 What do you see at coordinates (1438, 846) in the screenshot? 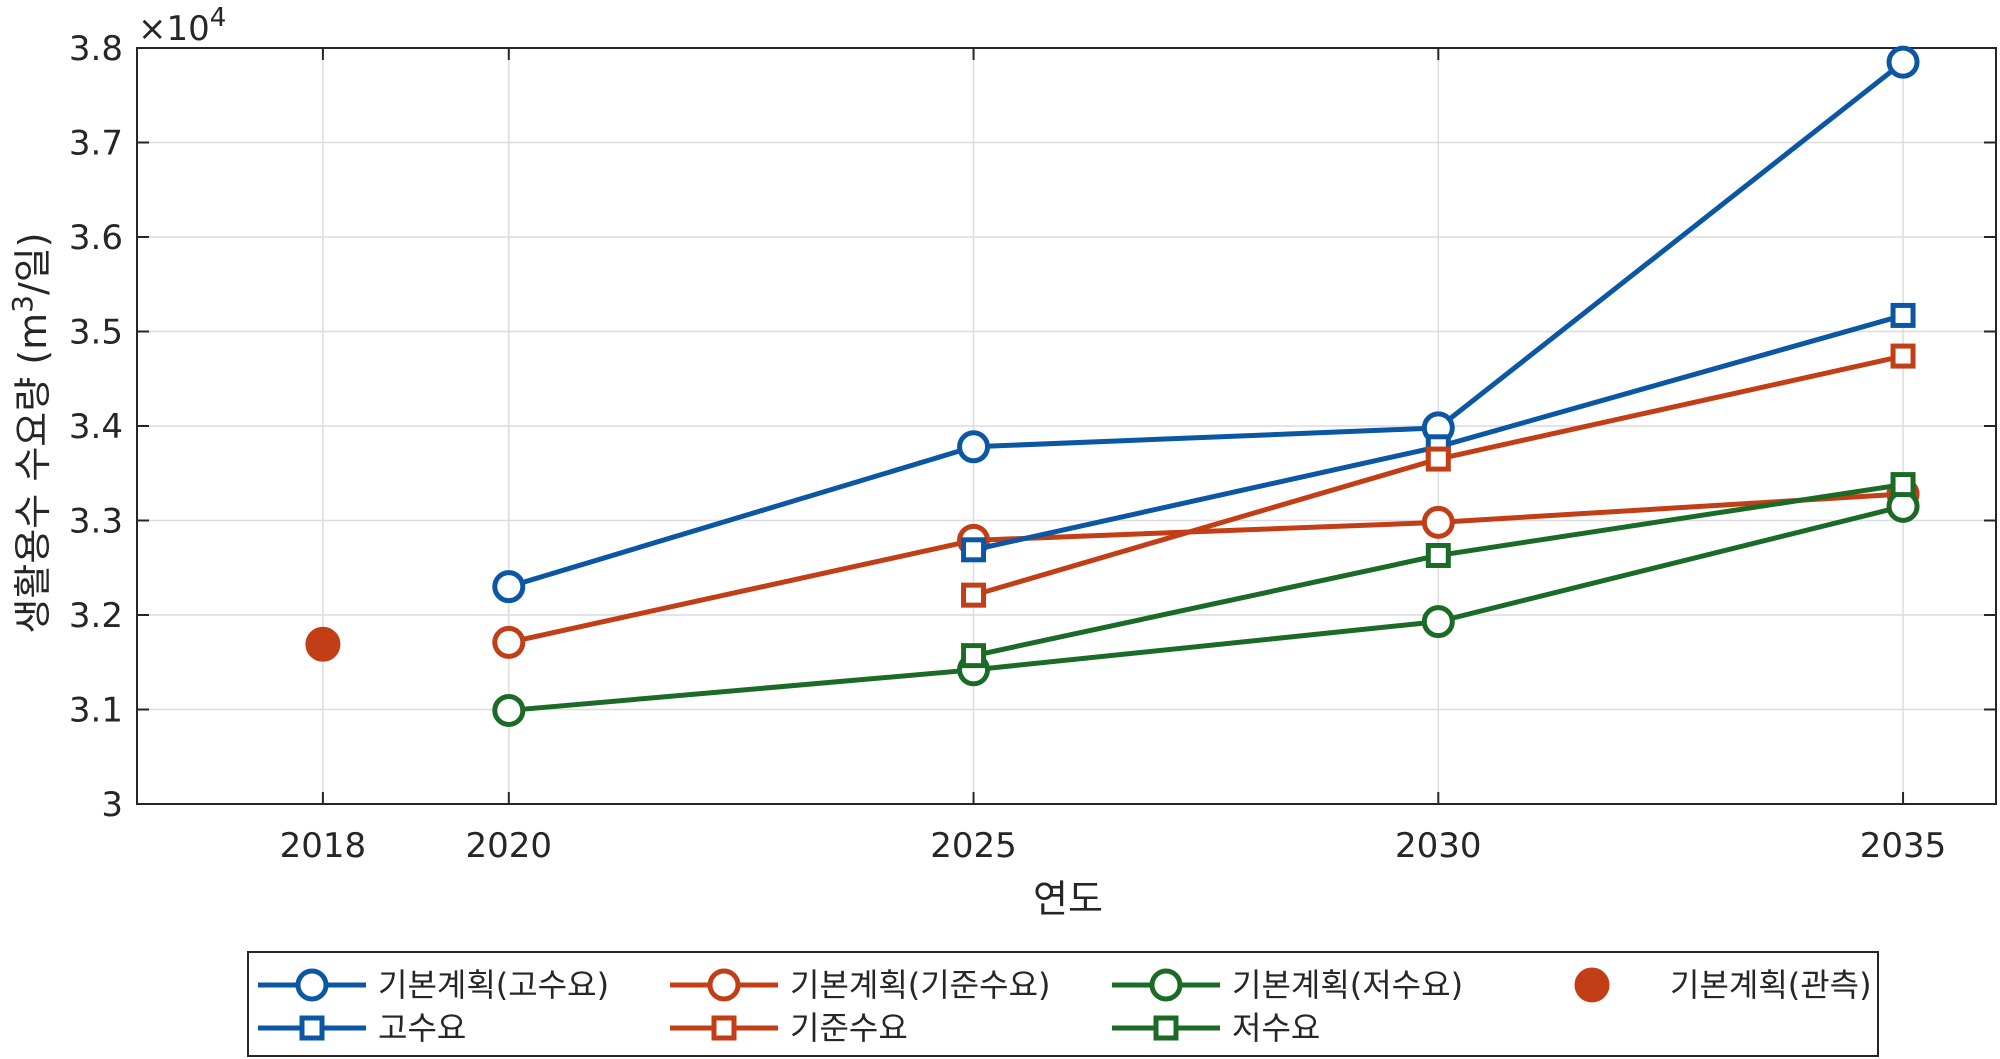
I see `x-tick-label: 2030` at bounding box center [1438, 846].